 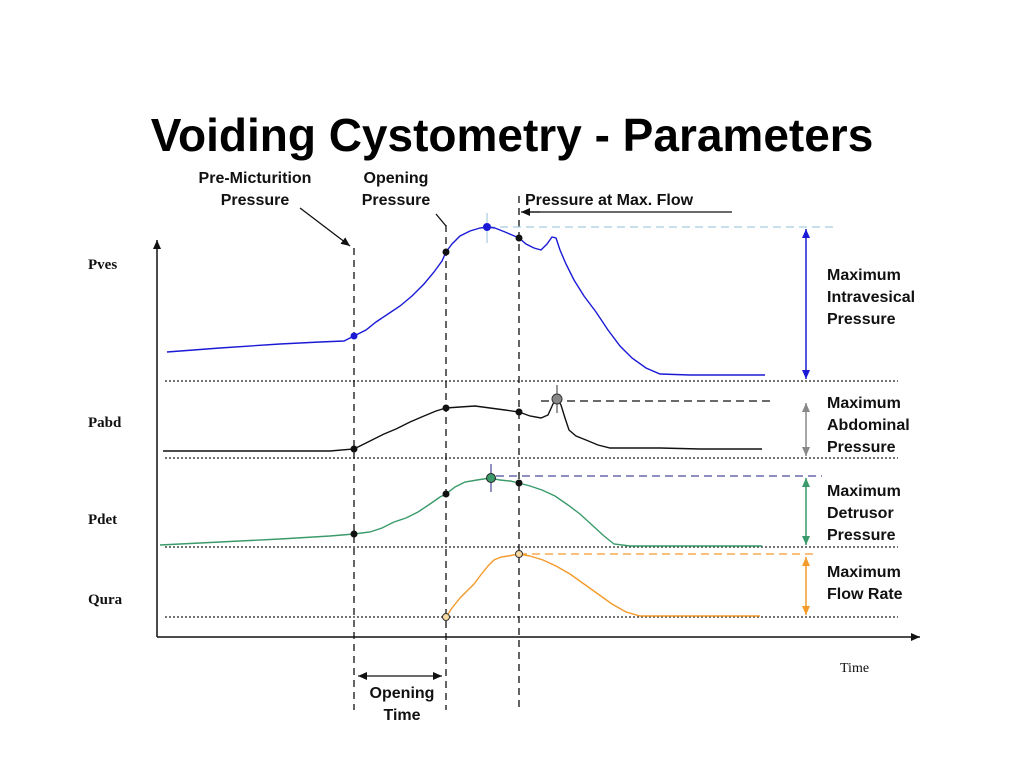 What do you see at coordinates (446, 617) in the screenshot?
I see `qura-point-opening` at bounding box center [446, 617].